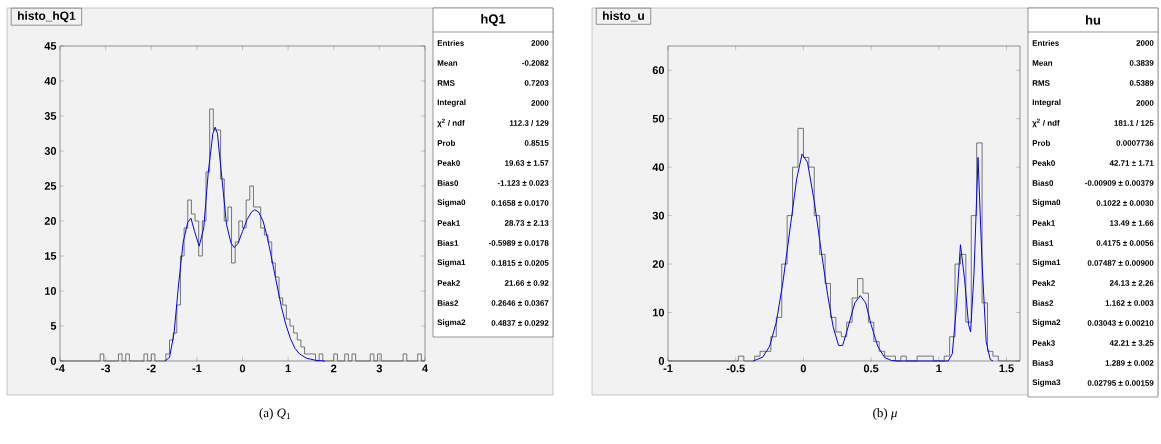 The image size is (1161, 444). What do you see at coordinates (1093, 20) in the screenshot?
I see `text: hu` at bounding box center [1093, 20].